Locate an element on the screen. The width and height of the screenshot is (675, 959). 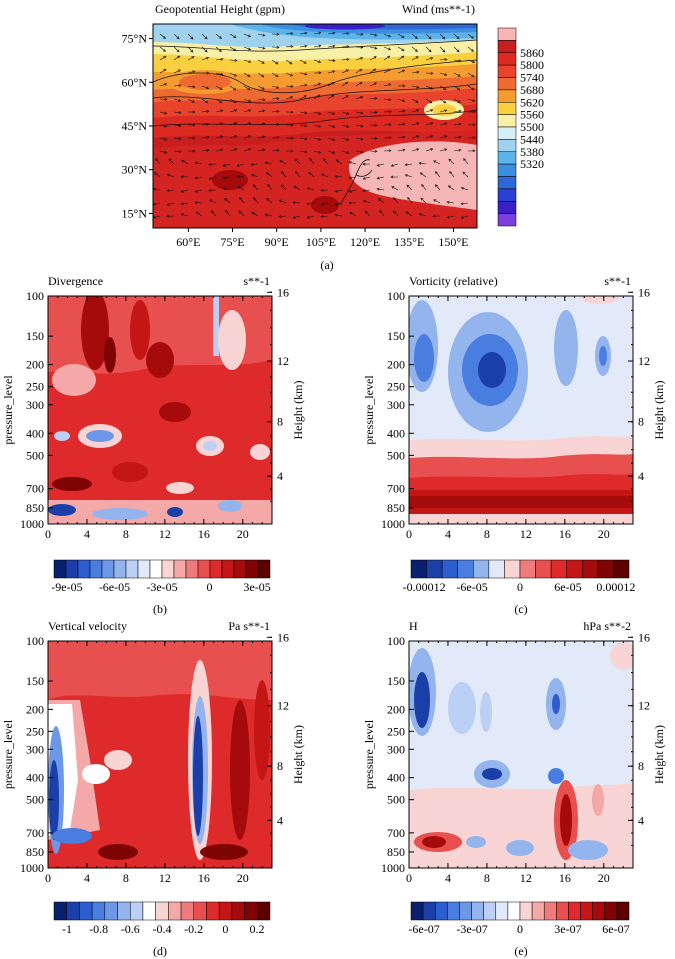
y-right-tick-label: 8 is located at coordinates (641, 766).